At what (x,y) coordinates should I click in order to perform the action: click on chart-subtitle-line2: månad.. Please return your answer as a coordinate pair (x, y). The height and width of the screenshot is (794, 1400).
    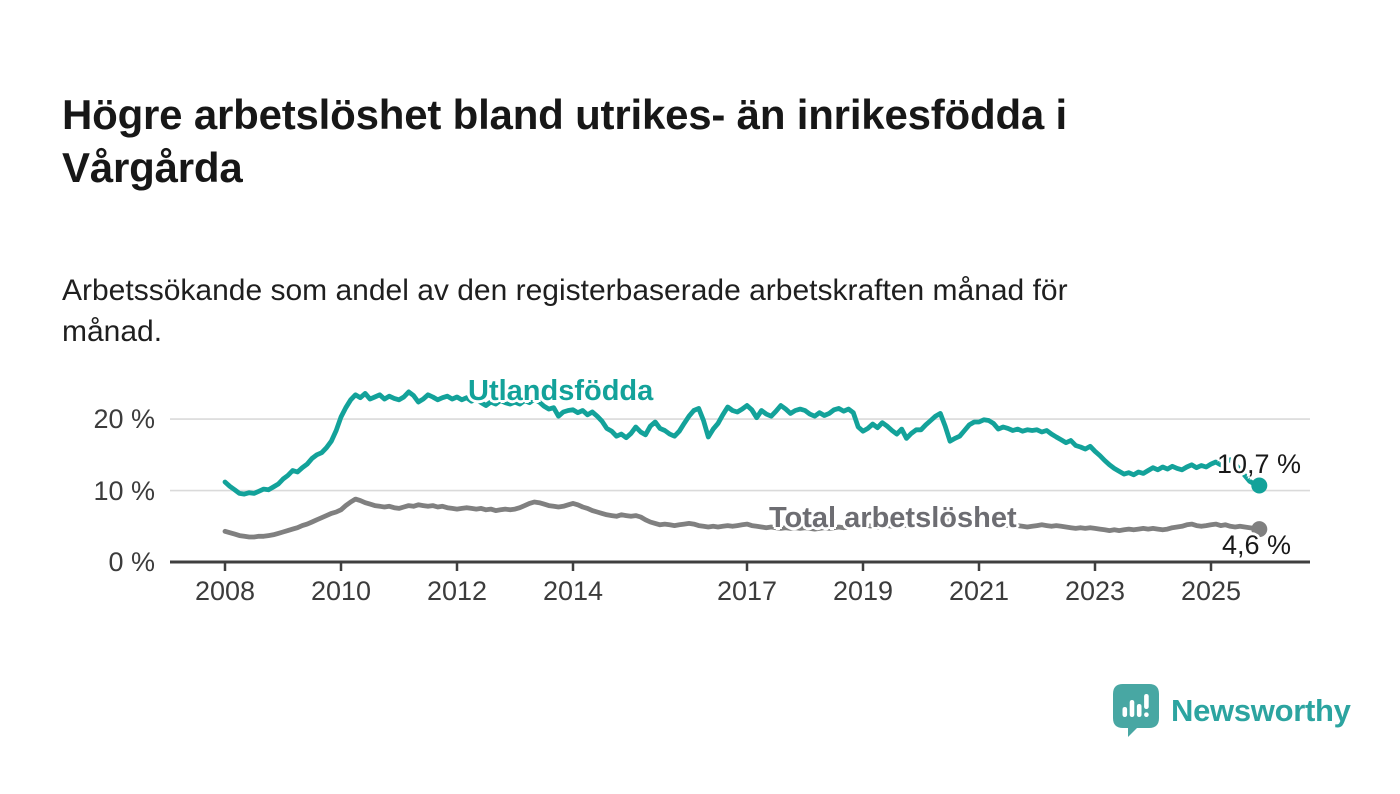
    Looking at the image, I should click on (112, 331).